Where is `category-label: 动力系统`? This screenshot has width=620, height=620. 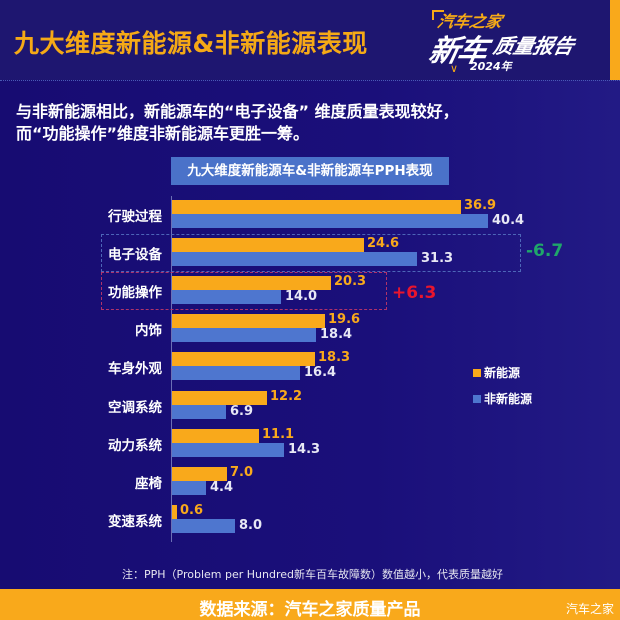
category-label: 动力系统 is located at coordinates (135, 446).